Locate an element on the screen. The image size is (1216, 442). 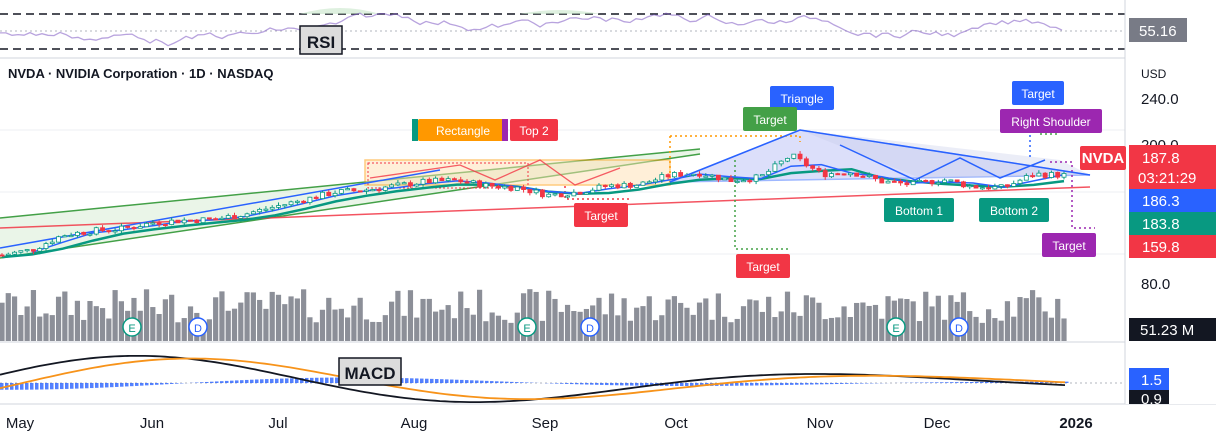
red-line-tag is located at coordinates (1172, 246).